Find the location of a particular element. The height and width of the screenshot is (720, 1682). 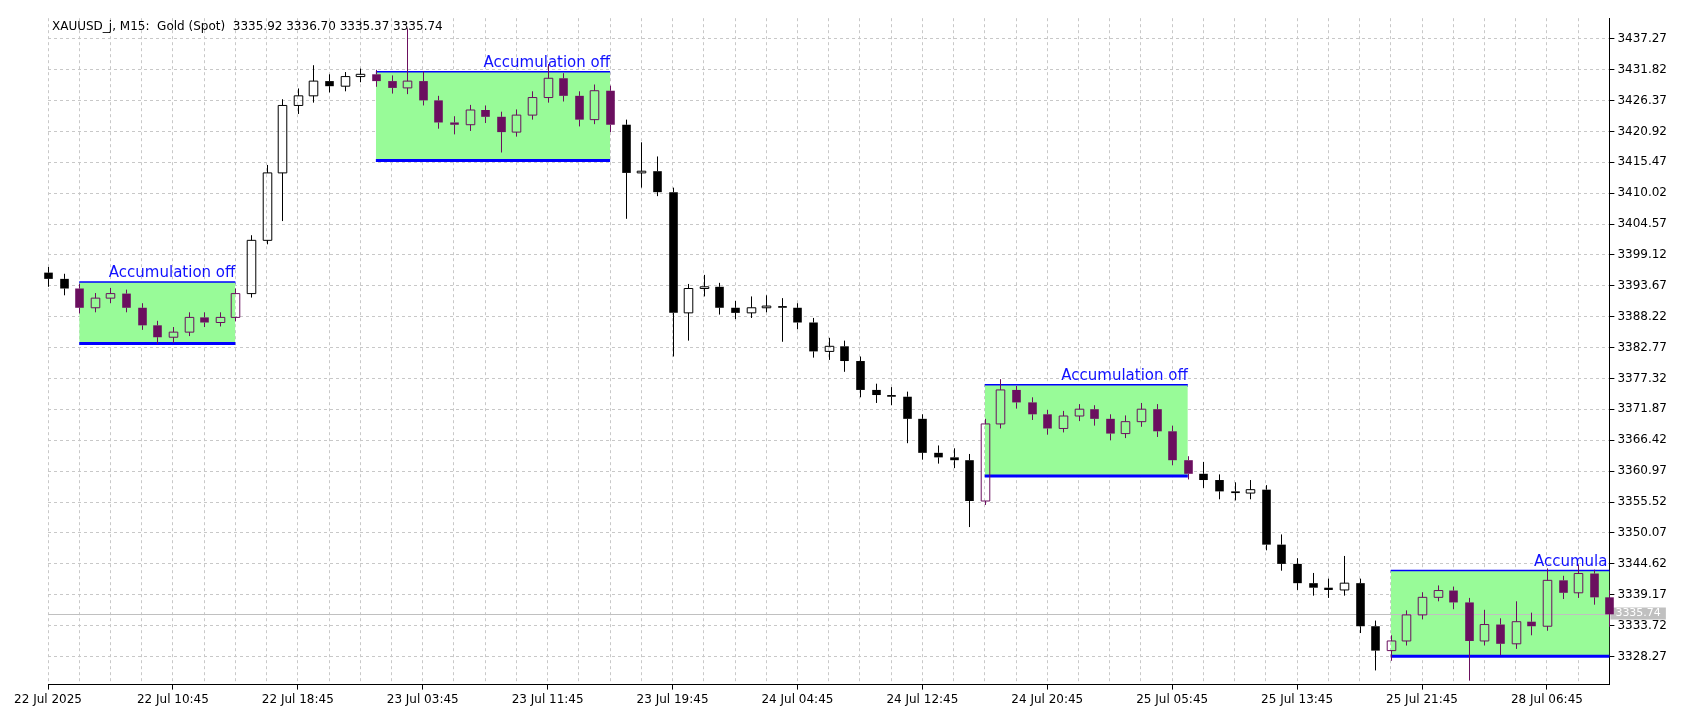

x-tick-label: 23 Jul 11:45 is located at coordinates (547, 698).